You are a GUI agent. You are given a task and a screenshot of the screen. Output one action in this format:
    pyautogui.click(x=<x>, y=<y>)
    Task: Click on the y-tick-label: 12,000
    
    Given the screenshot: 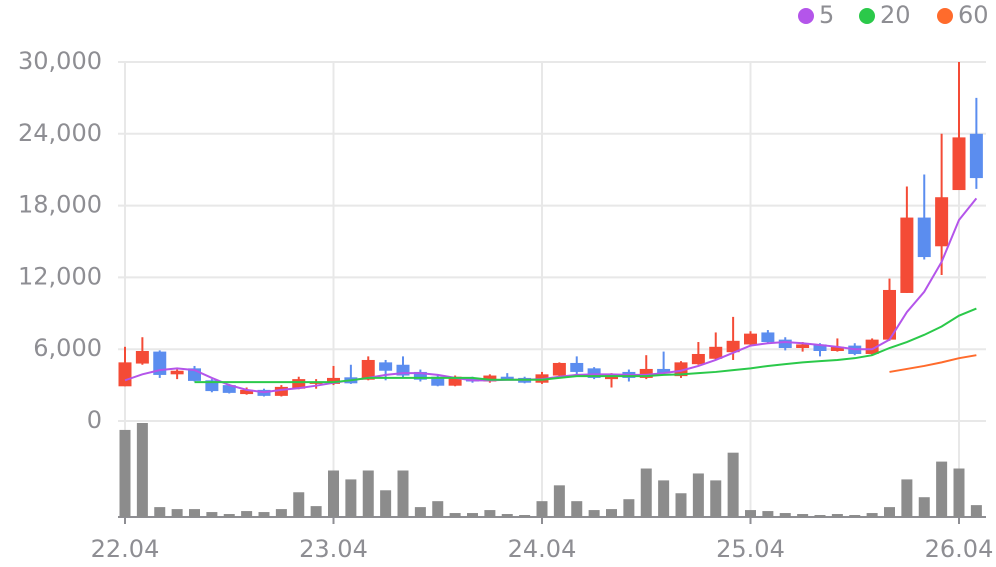 What is the action you would take?
    pyautogui.click(x=60, y=276)
    